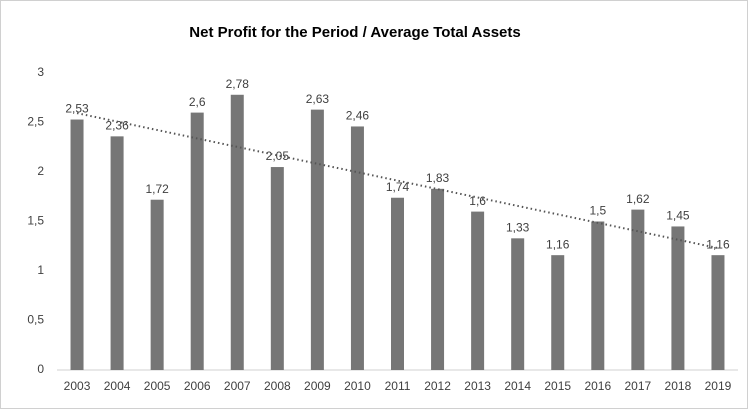  What do you see at coordinates (35, 221) in the screenshot?
I see `y-tick-label: 1,5` at bounding box center [35, 221].